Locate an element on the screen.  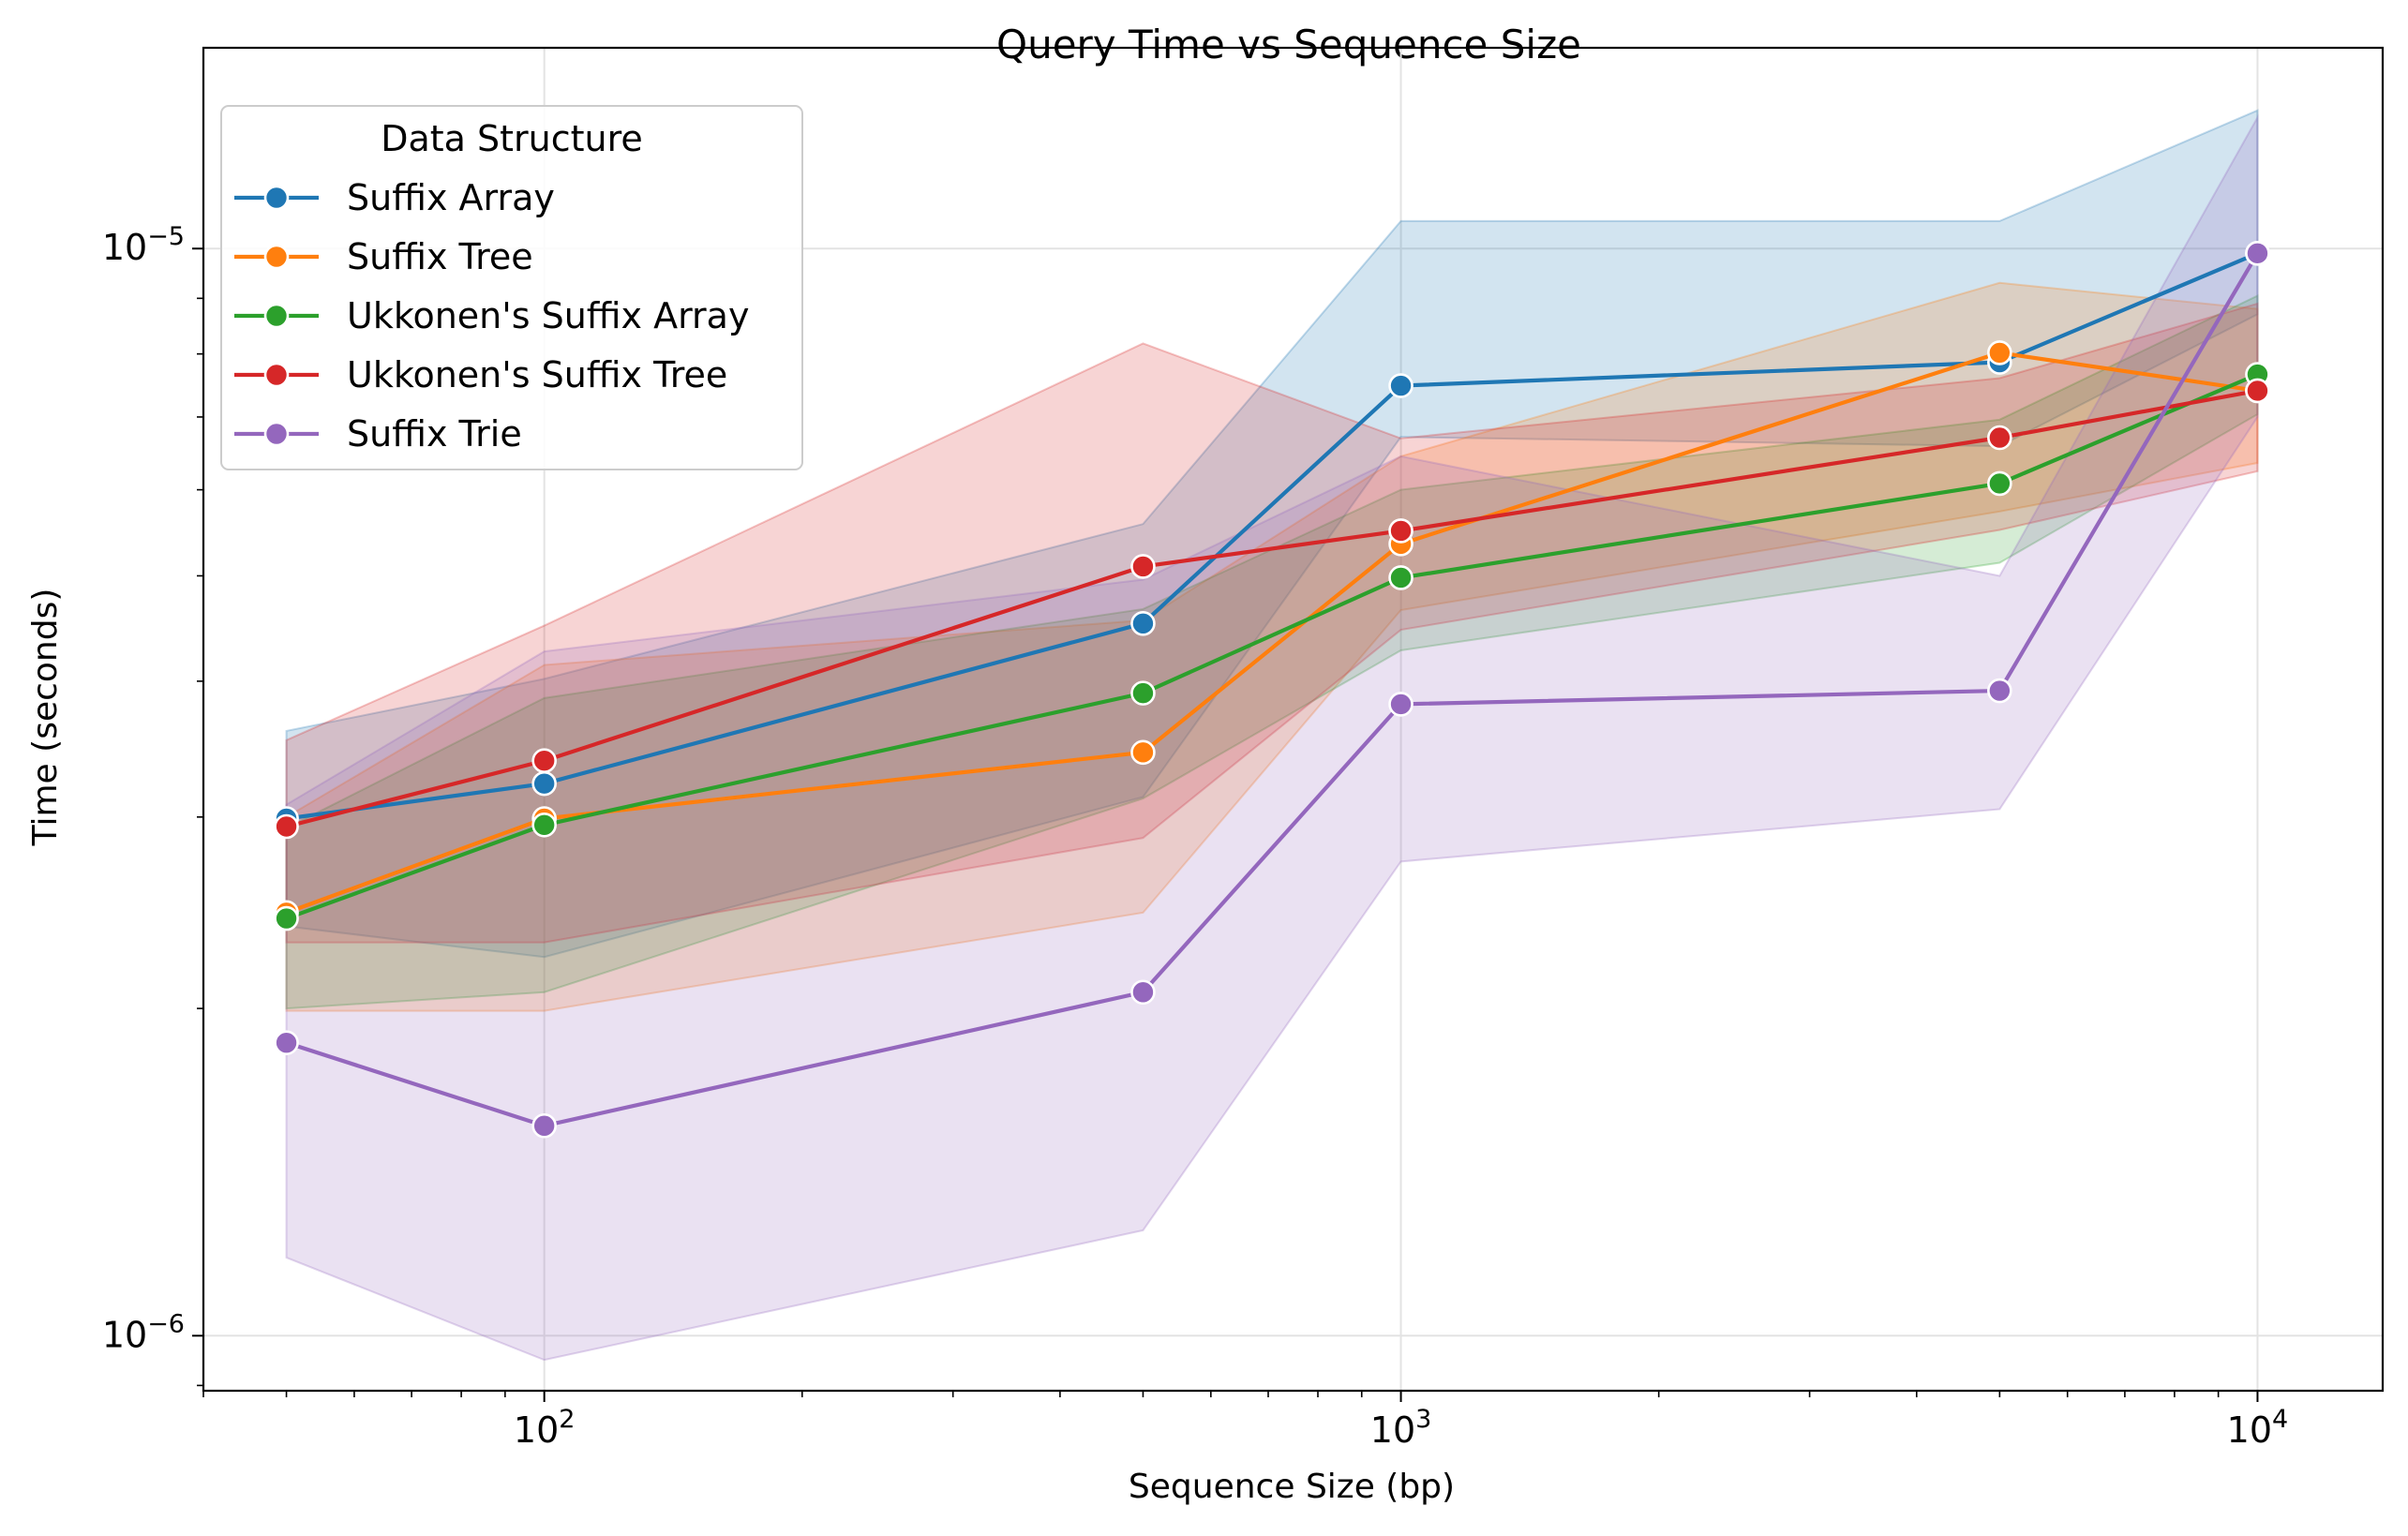
x-axis-label: Sequence Size (bp) is located at coordinates (1292, 1487).